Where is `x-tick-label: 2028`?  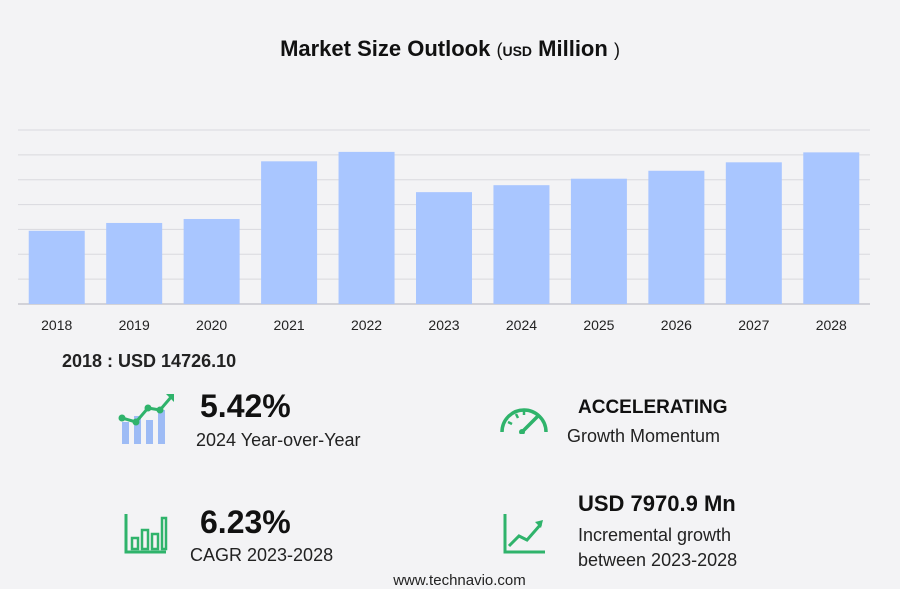 x-tick-label: 2028 is located at coordinates (831, 325).